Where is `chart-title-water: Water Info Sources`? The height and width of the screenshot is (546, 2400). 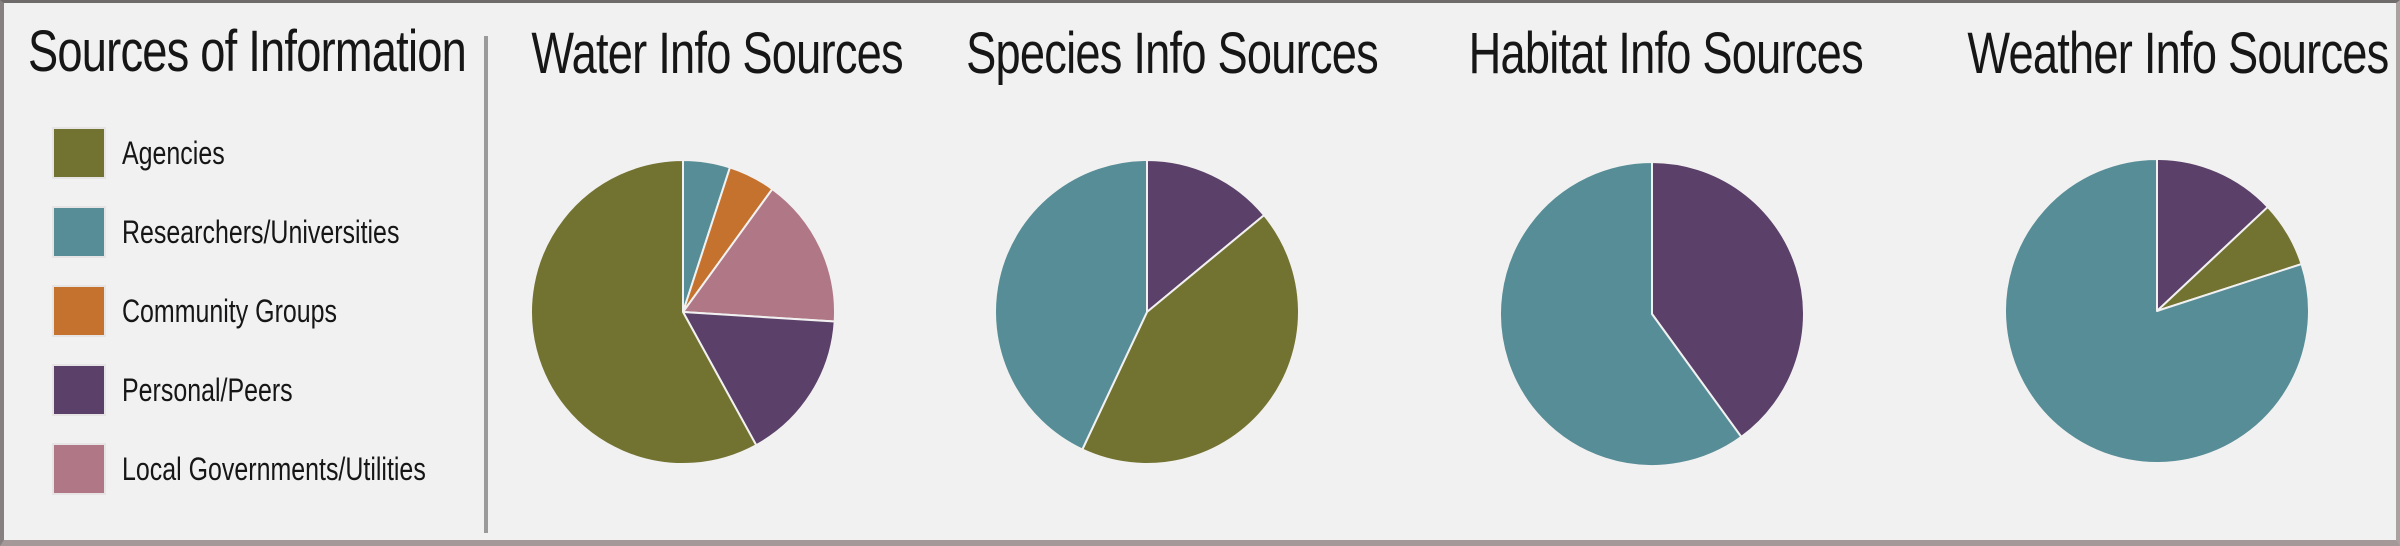 chart-title-water: Water Info Sources is located at coordinates (717, 53).